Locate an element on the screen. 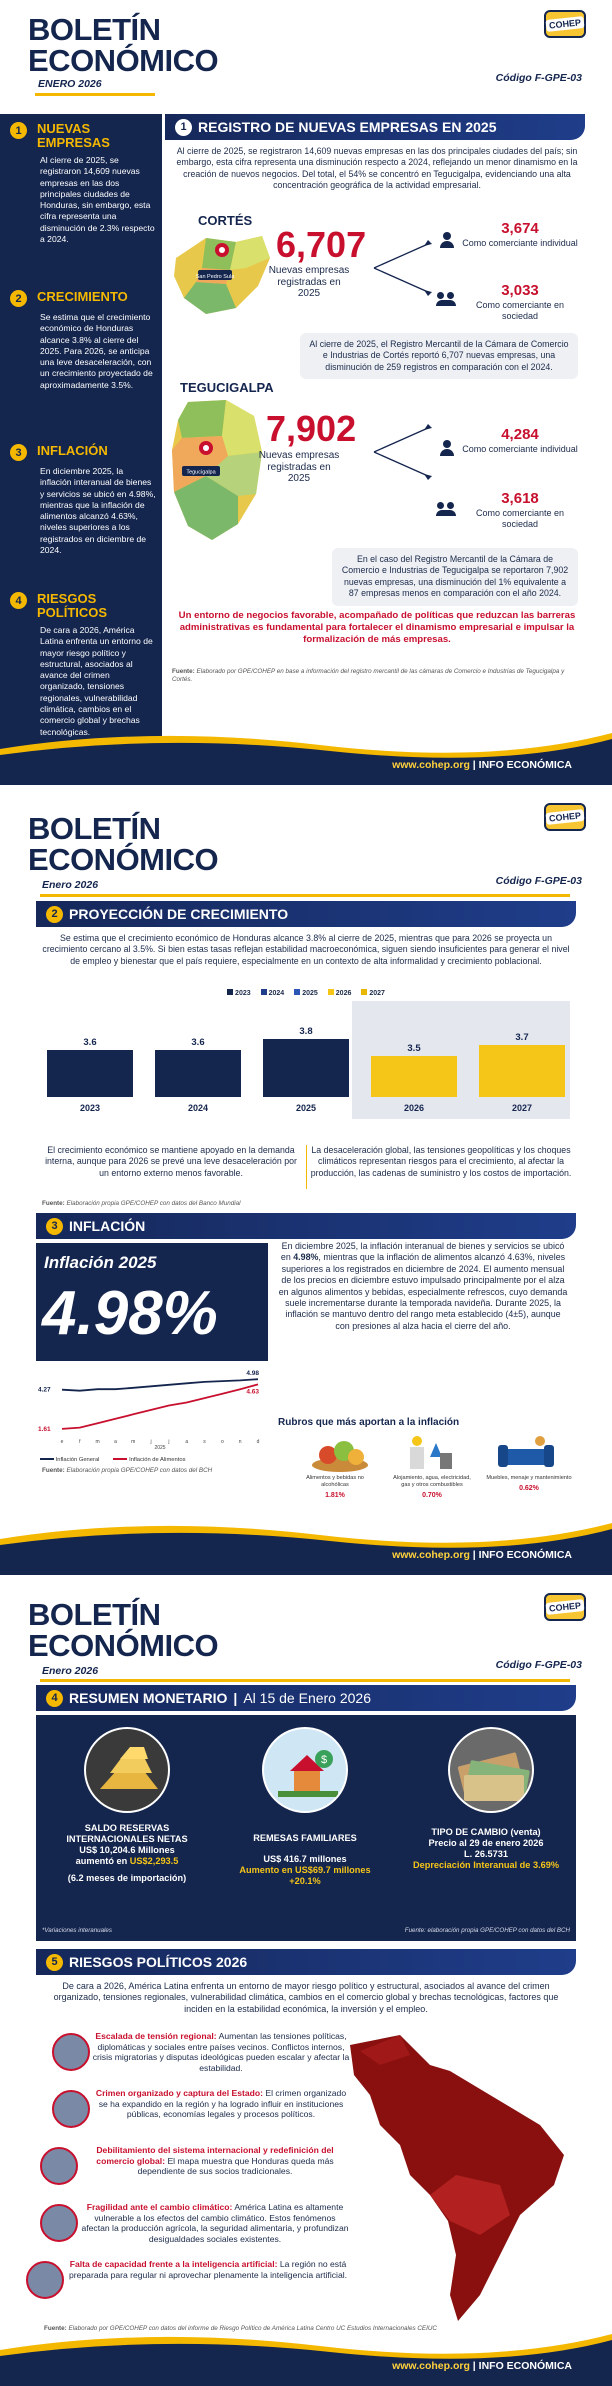  cortes-city-label: San Pedro Sula is located at coordinates (215, 277).